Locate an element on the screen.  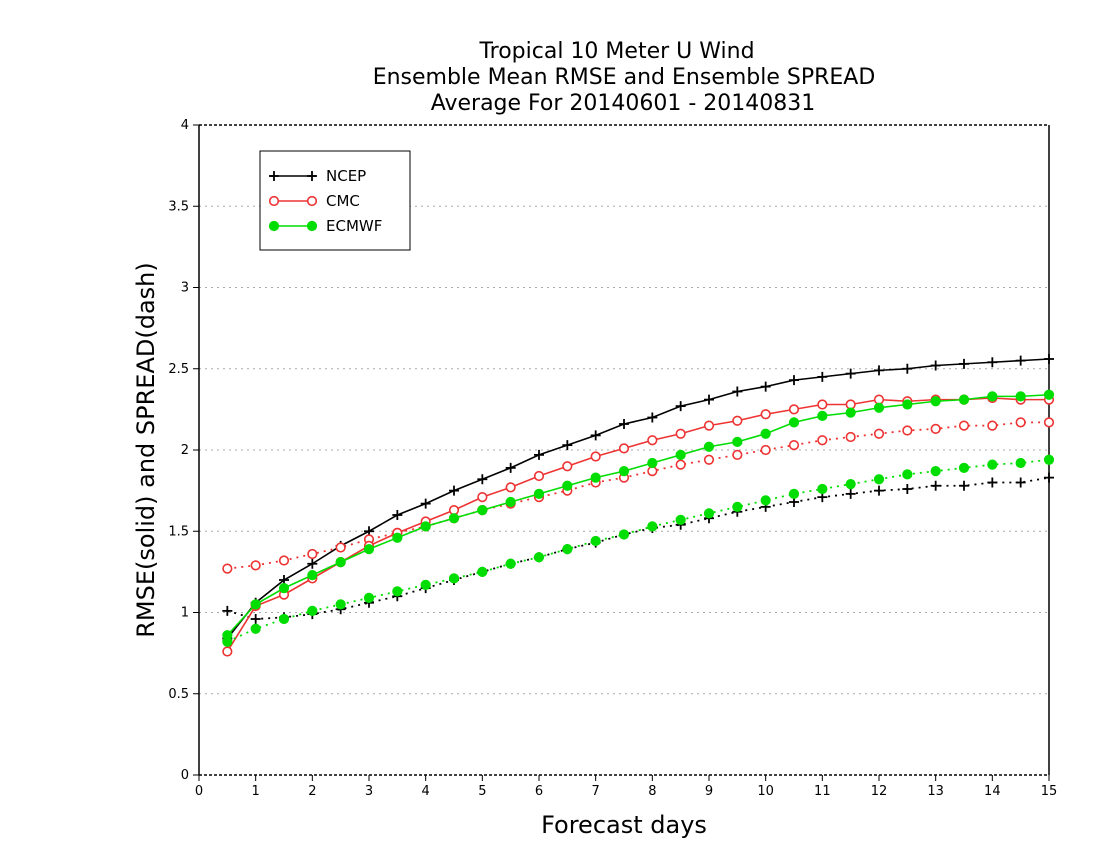
line-cmc-spread is located at coordinates (638, 495).